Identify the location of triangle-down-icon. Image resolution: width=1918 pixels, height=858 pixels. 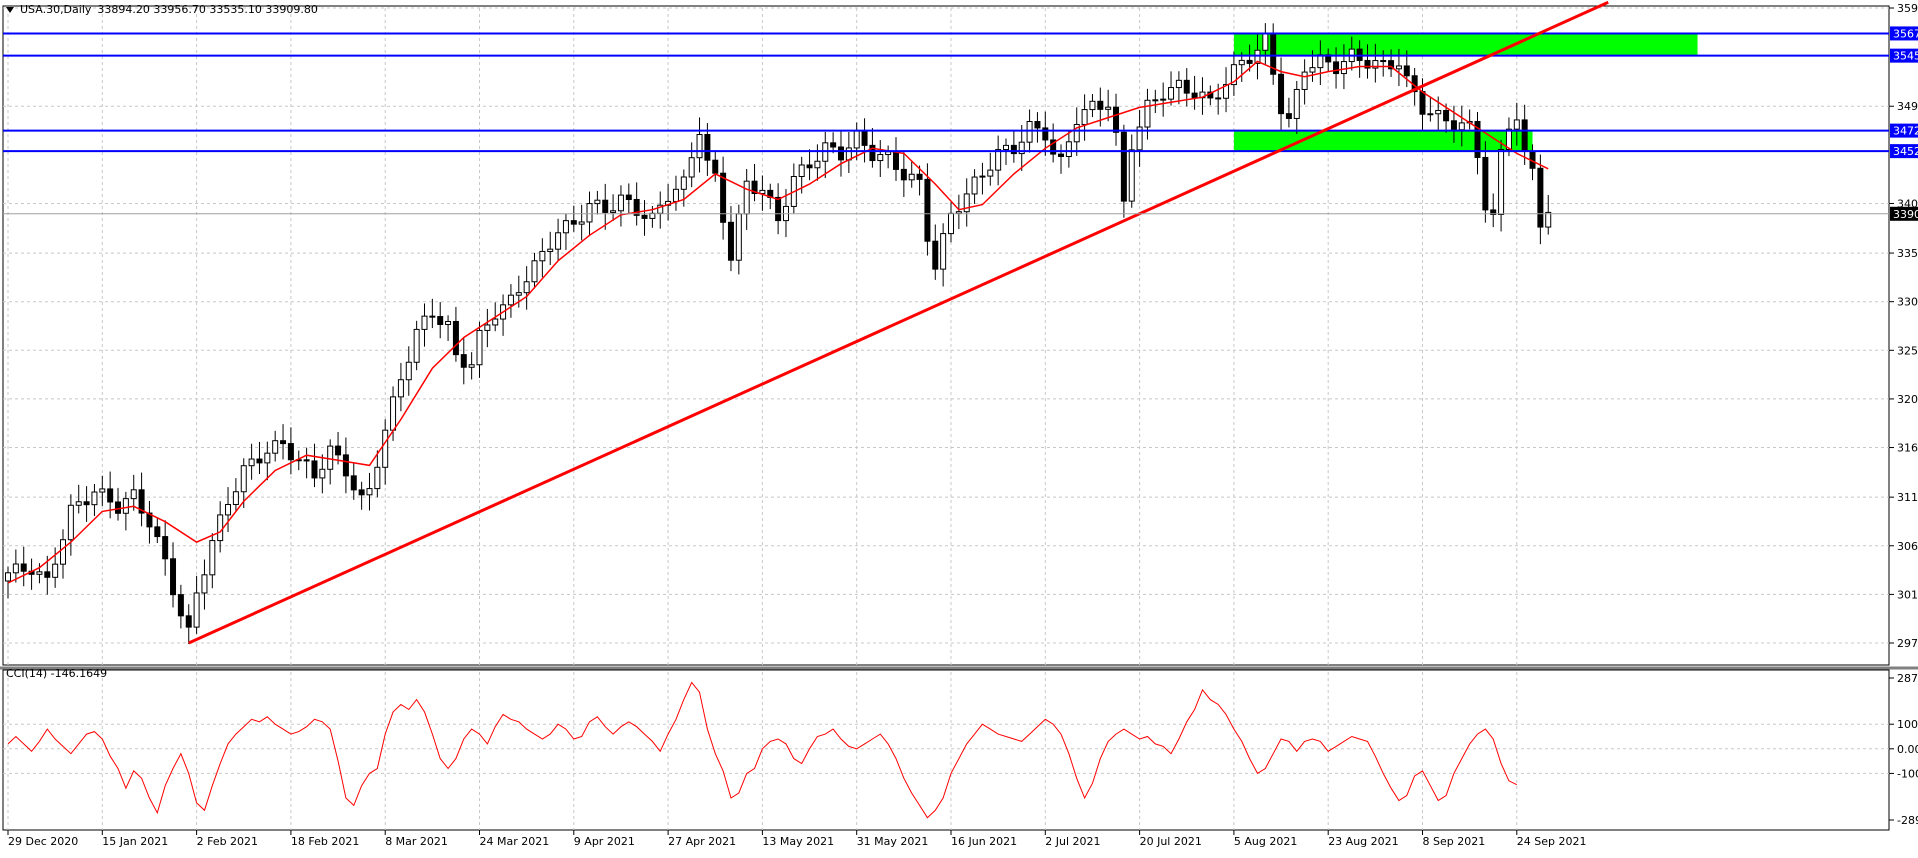
(10, 10).